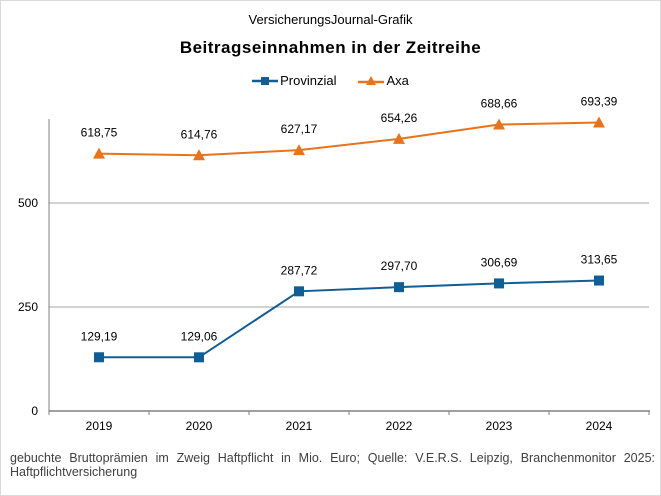  Describe the element at coordinates (349, 319) in the screenshot. I see `series-line-provinzial` at that location.